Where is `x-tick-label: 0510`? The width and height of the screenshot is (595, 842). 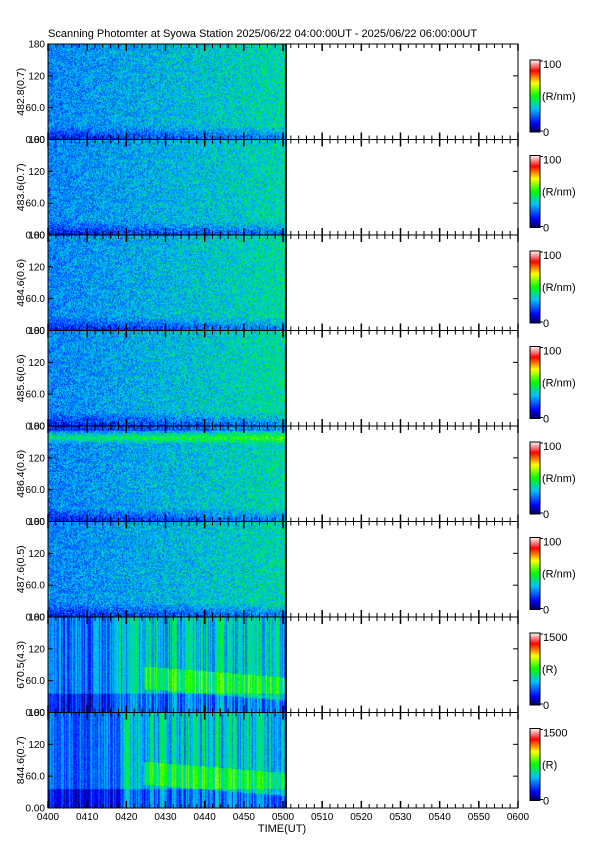 x-tick-label: 0510 is located at coordinates (322, 817).